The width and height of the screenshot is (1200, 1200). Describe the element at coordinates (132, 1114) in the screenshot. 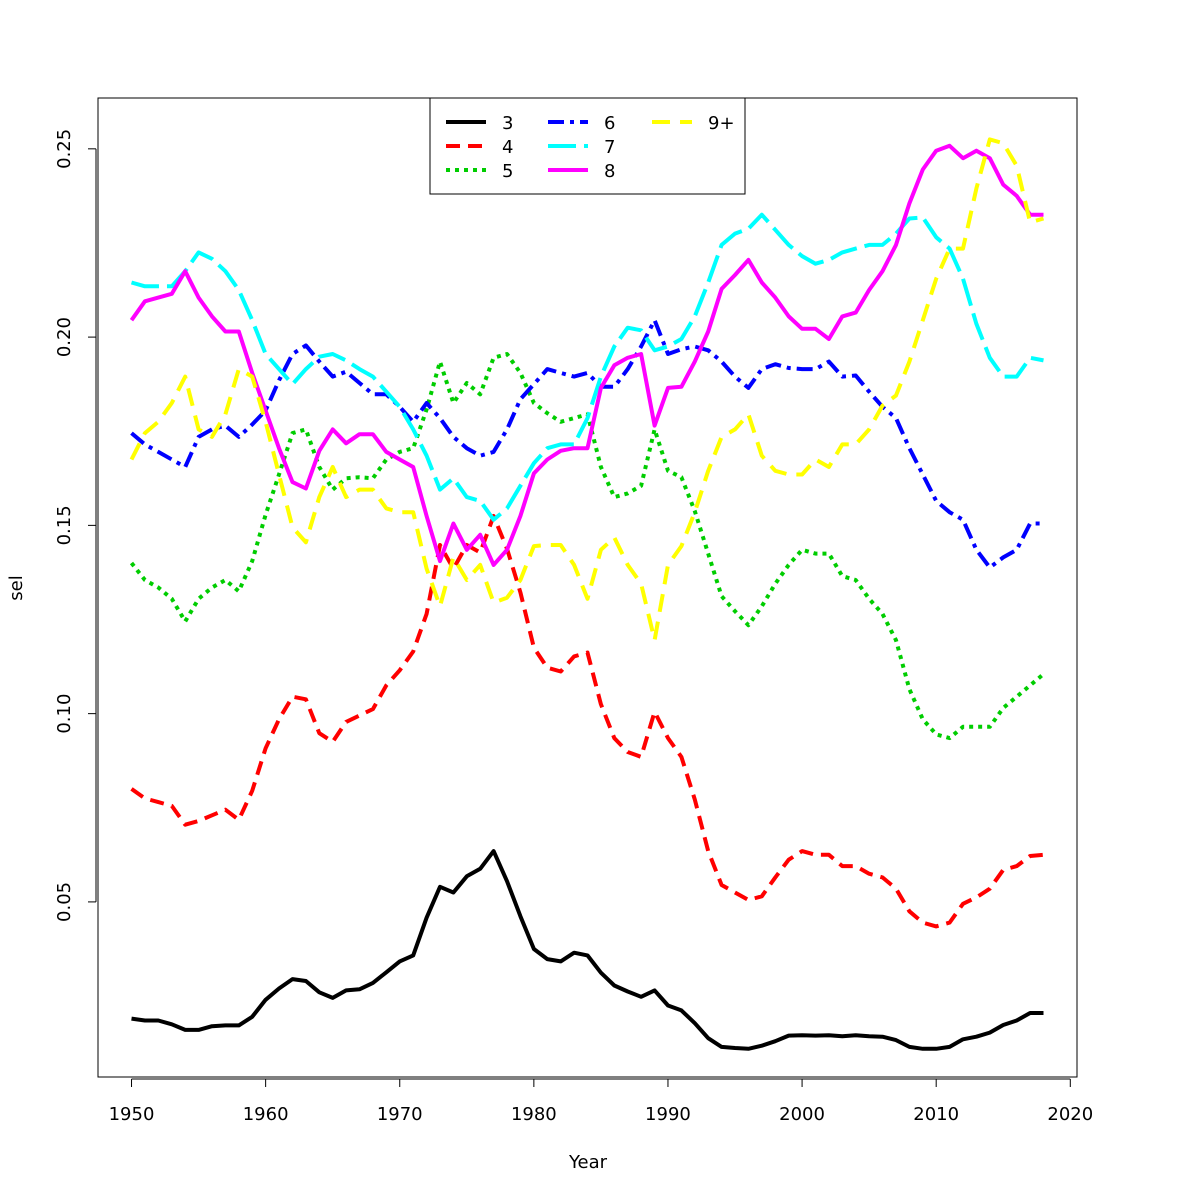

I see `x-tick-label: 1950` at that location.